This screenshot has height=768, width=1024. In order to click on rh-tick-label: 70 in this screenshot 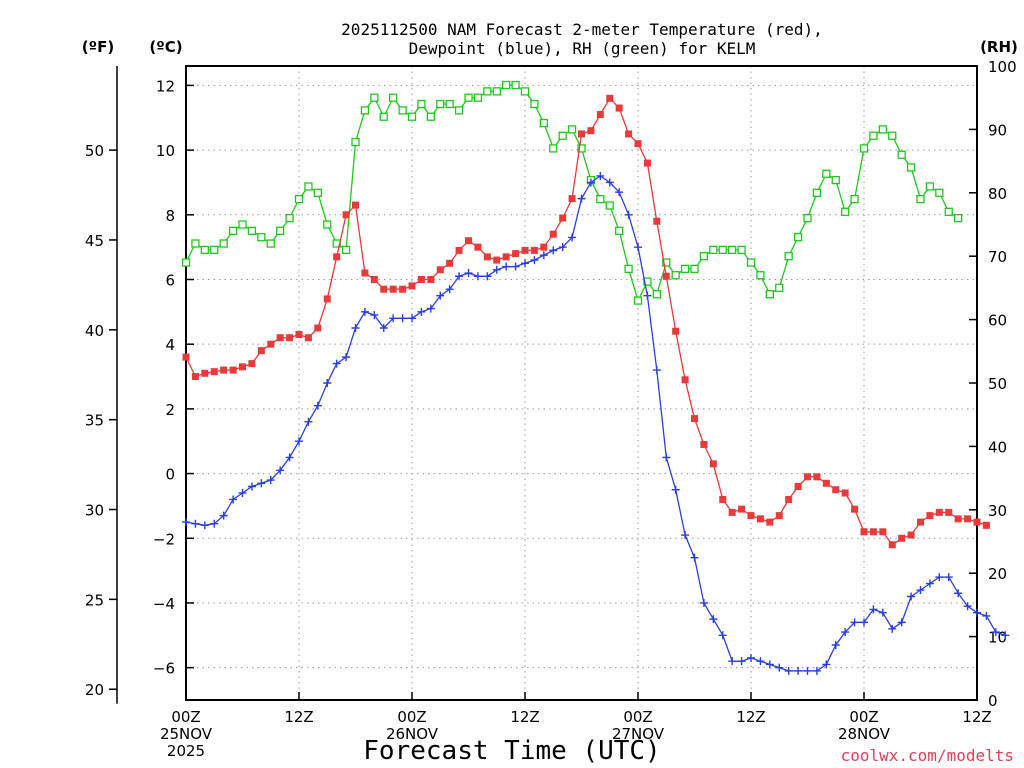, I will do `click(997, 257)`.